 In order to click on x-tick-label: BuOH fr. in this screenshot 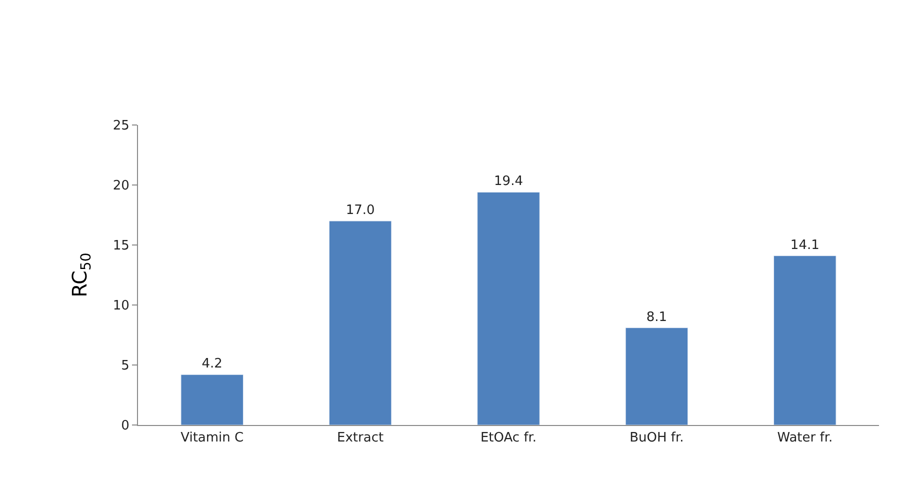, I will do `click(657, 438)`.